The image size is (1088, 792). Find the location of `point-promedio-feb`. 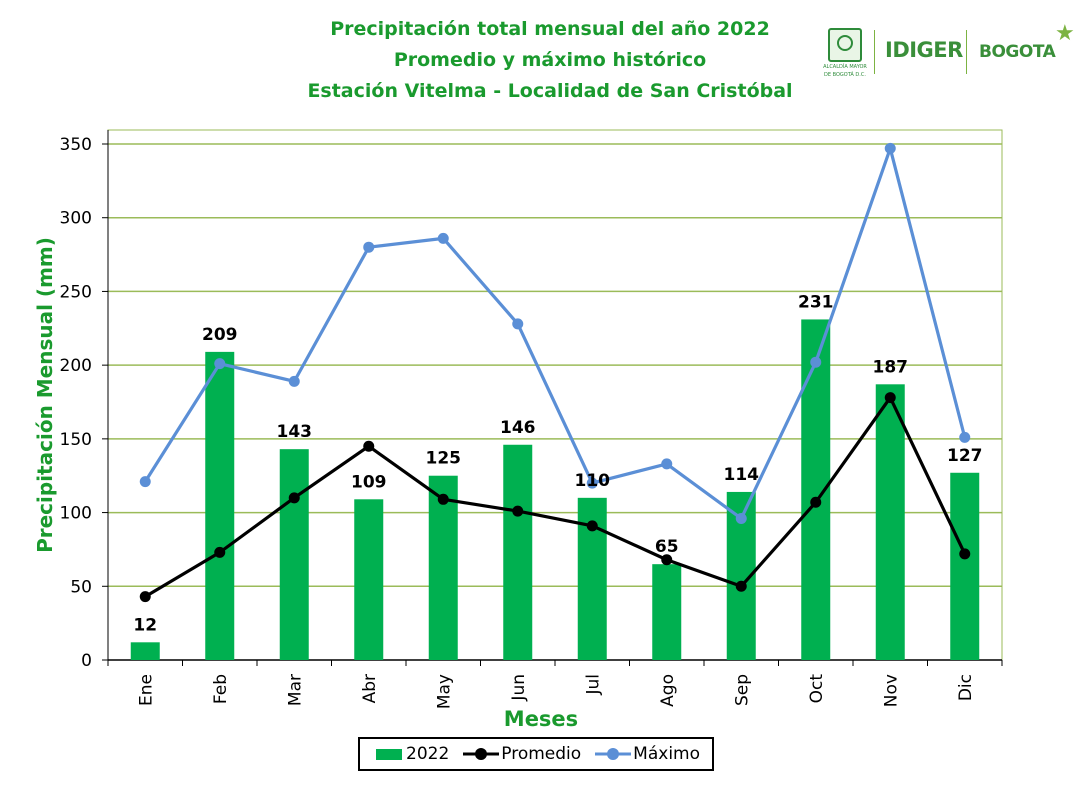

point-promedio-feb is located at coordinates (220, 552).